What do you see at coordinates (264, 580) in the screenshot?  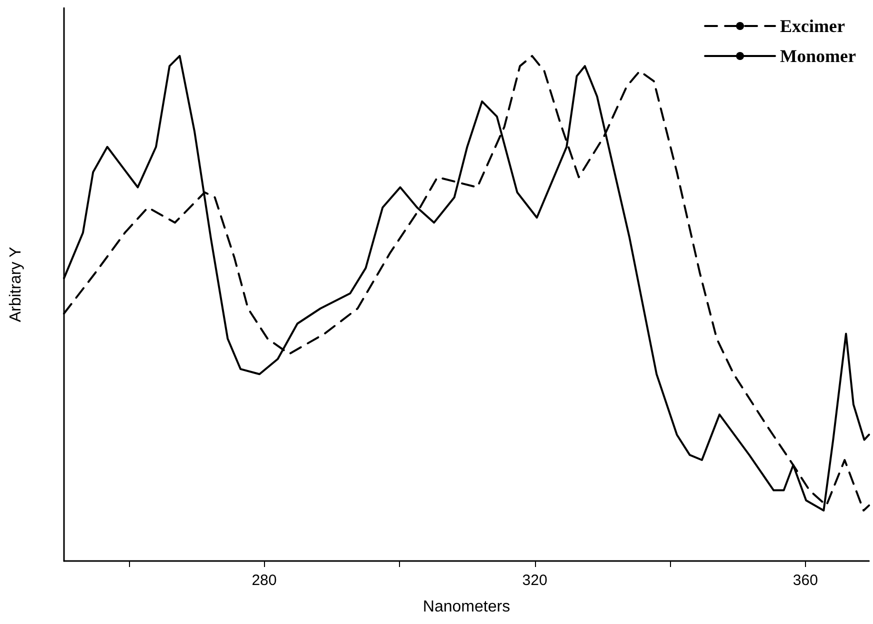 I see `x-tick-label: 280` at bounding box center [264, 580].